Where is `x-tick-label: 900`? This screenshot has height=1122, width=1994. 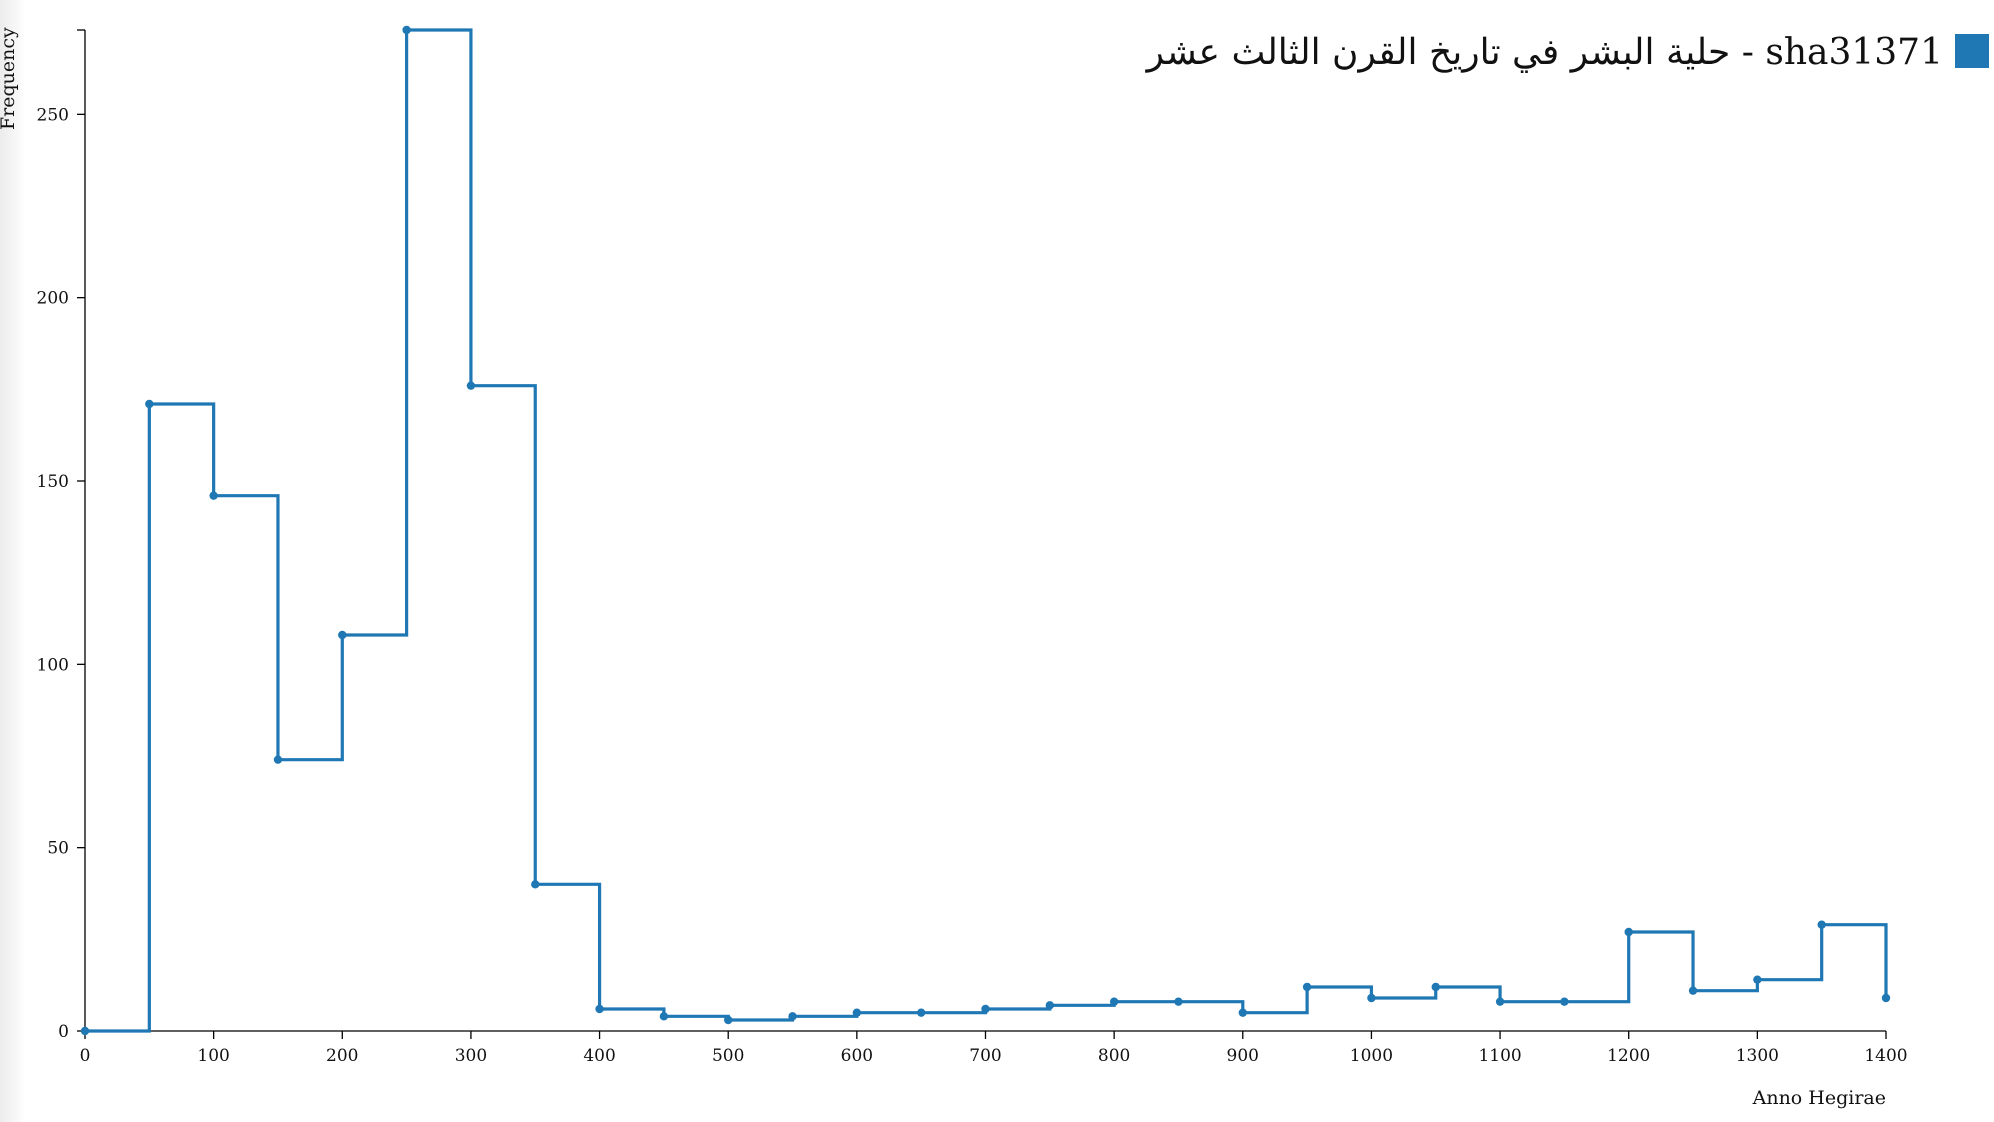 x-tick-label: 900 is located at coordinates (1243, 1056).